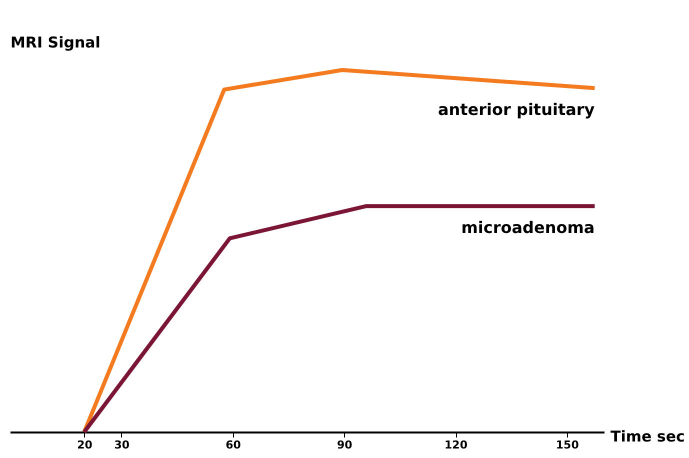 This screenshot has width=689, height=458. Describe the element at coordinates (528, 228) in the screenshot. I see `series-label: microadenoma` at that location.